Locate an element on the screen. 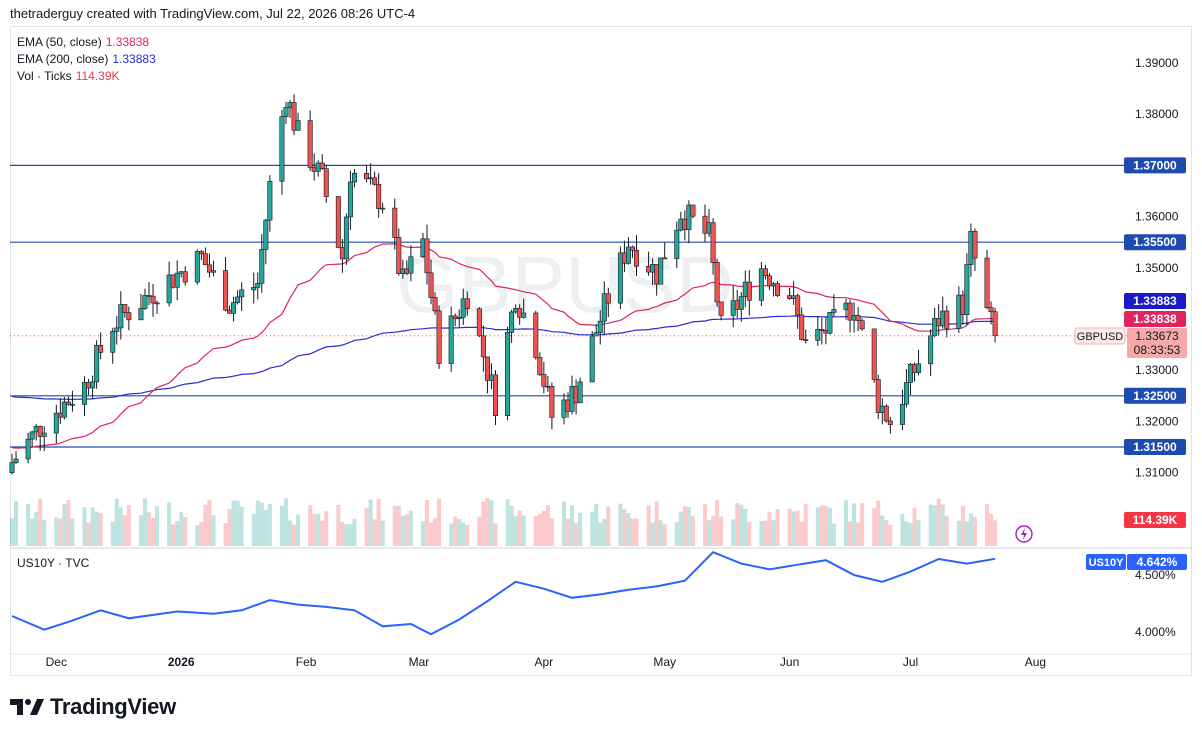 The height and width of the screenshot is (736, 1202). legend-ema50: EMA (50, close) 1.33838 is located at coordinates (83, 42).